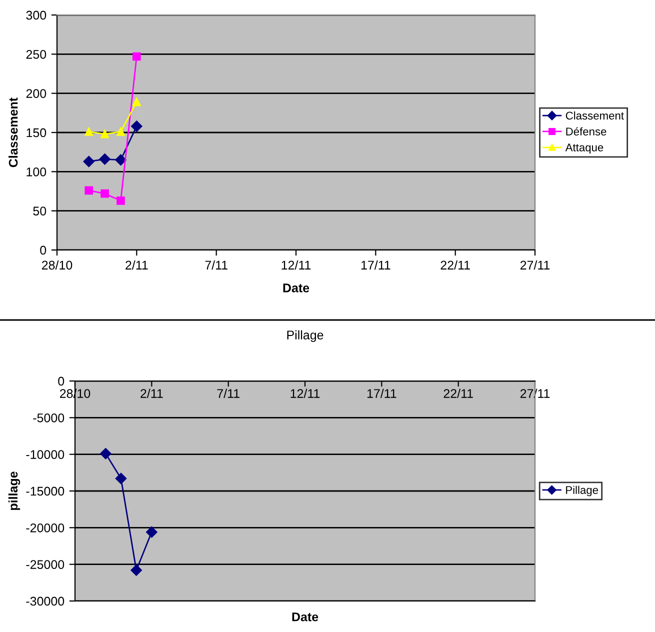 This screenshot has height=632, width=655. I want to click on y-tick-label: -20000, so click(45, 527).